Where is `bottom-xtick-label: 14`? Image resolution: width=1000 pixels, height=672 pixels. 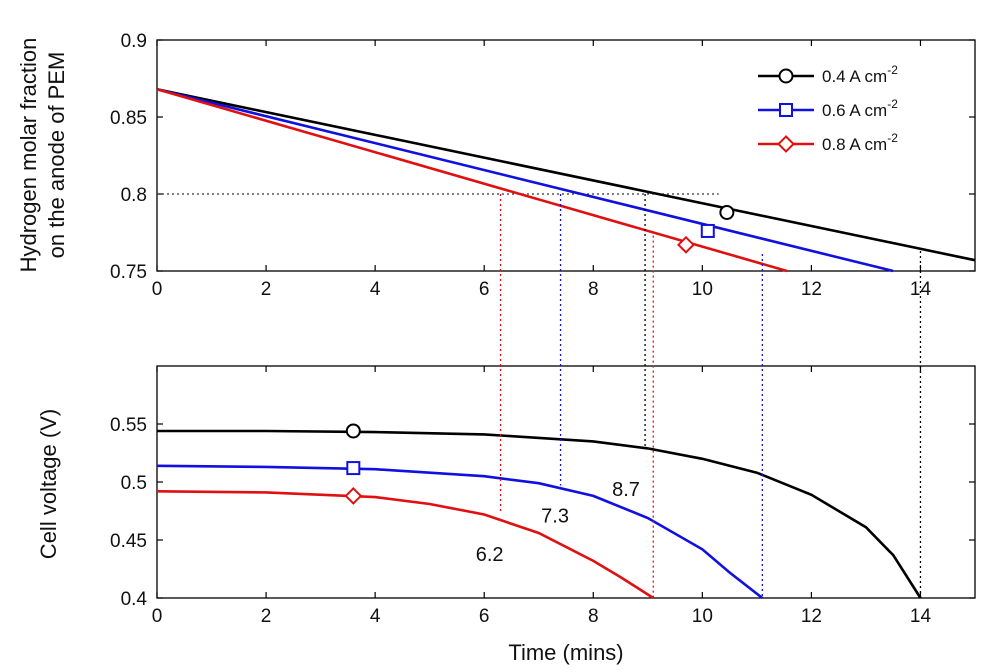
bottom-xtick-label: 14 is located at coordinates (921, 616).